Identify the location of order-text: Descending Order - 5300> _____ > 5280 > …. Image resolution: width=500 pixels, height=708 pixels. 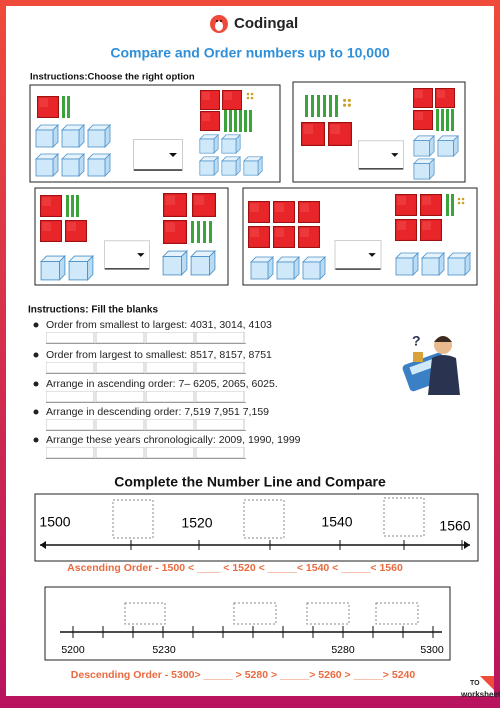
(243, 675).